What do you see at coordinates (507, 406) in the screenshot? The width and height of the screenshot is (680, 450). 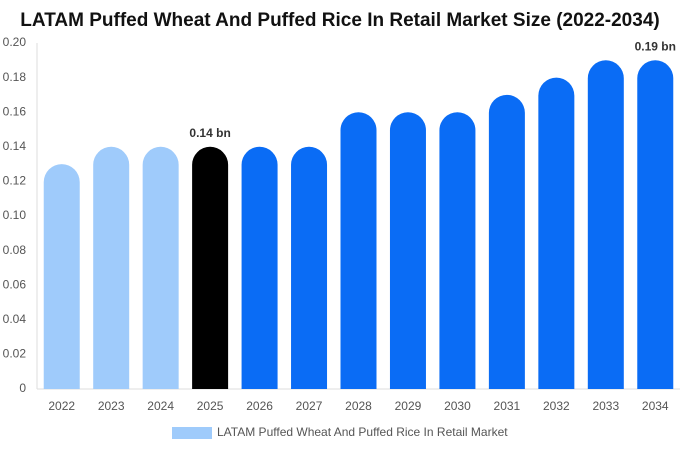 I see `x-tick-label: 2031` at bounding box center [507, 406].